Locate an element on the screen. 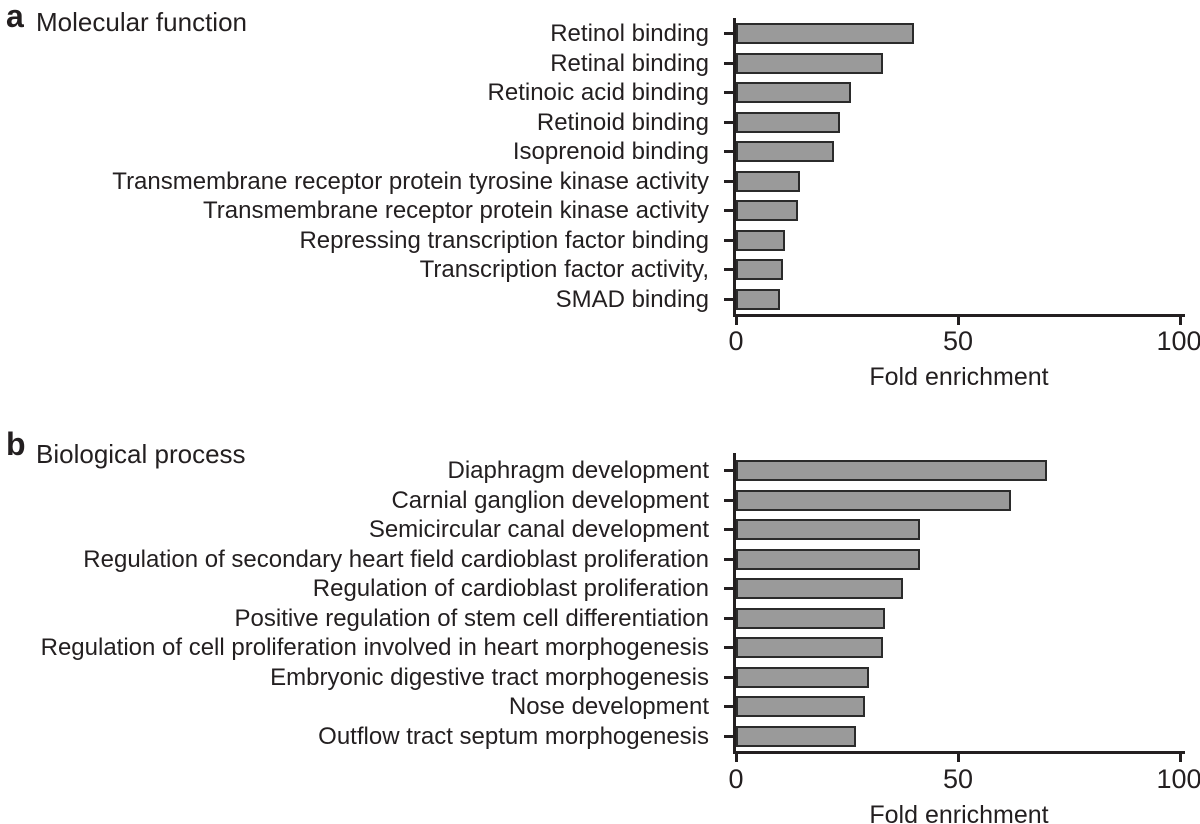 The height and width of the screenshot is (824, 1200). bar-row: Retinol binding is located at coordinates (600, 34).